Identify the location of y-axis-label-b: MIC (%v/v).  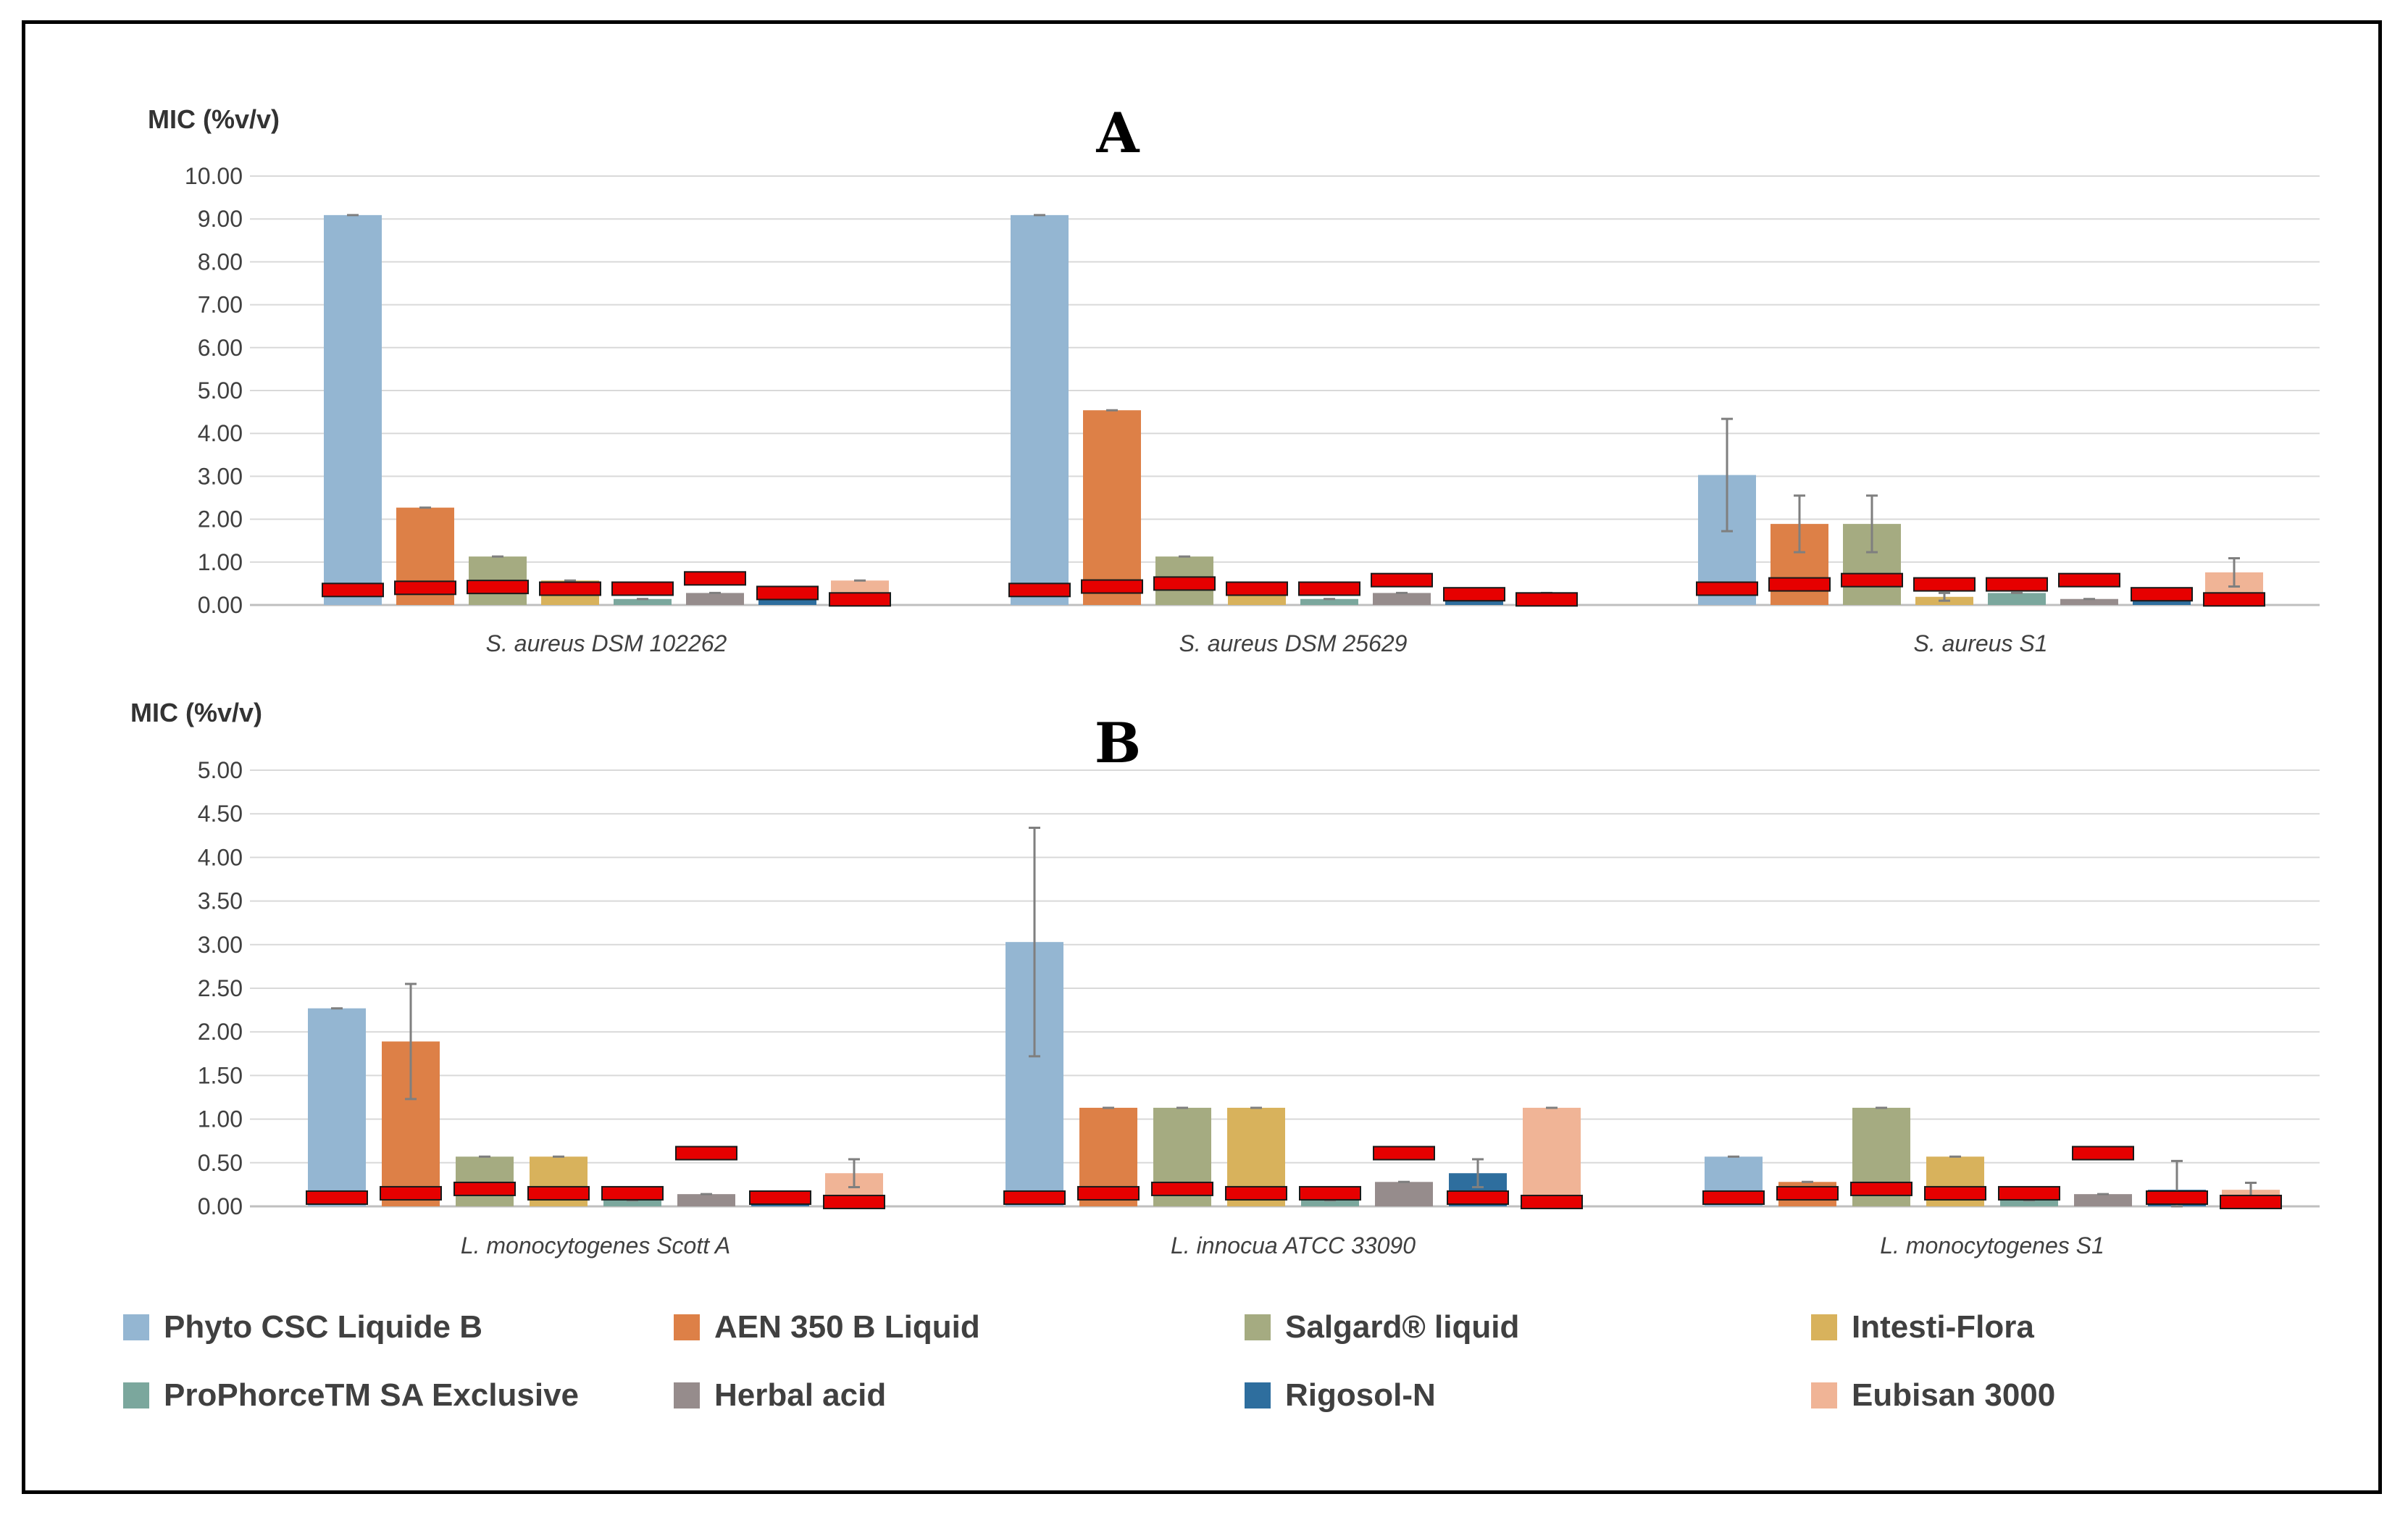
(196, 712).